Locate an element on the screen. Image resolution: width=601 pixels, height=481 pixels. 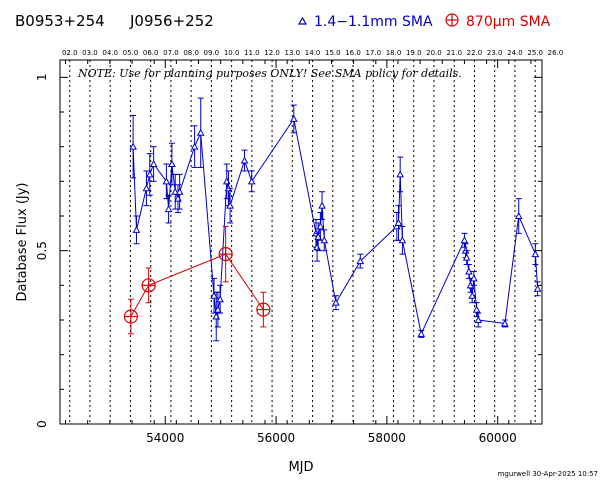
year-tick-label: 15.0 is located at coordinates (333, 53).